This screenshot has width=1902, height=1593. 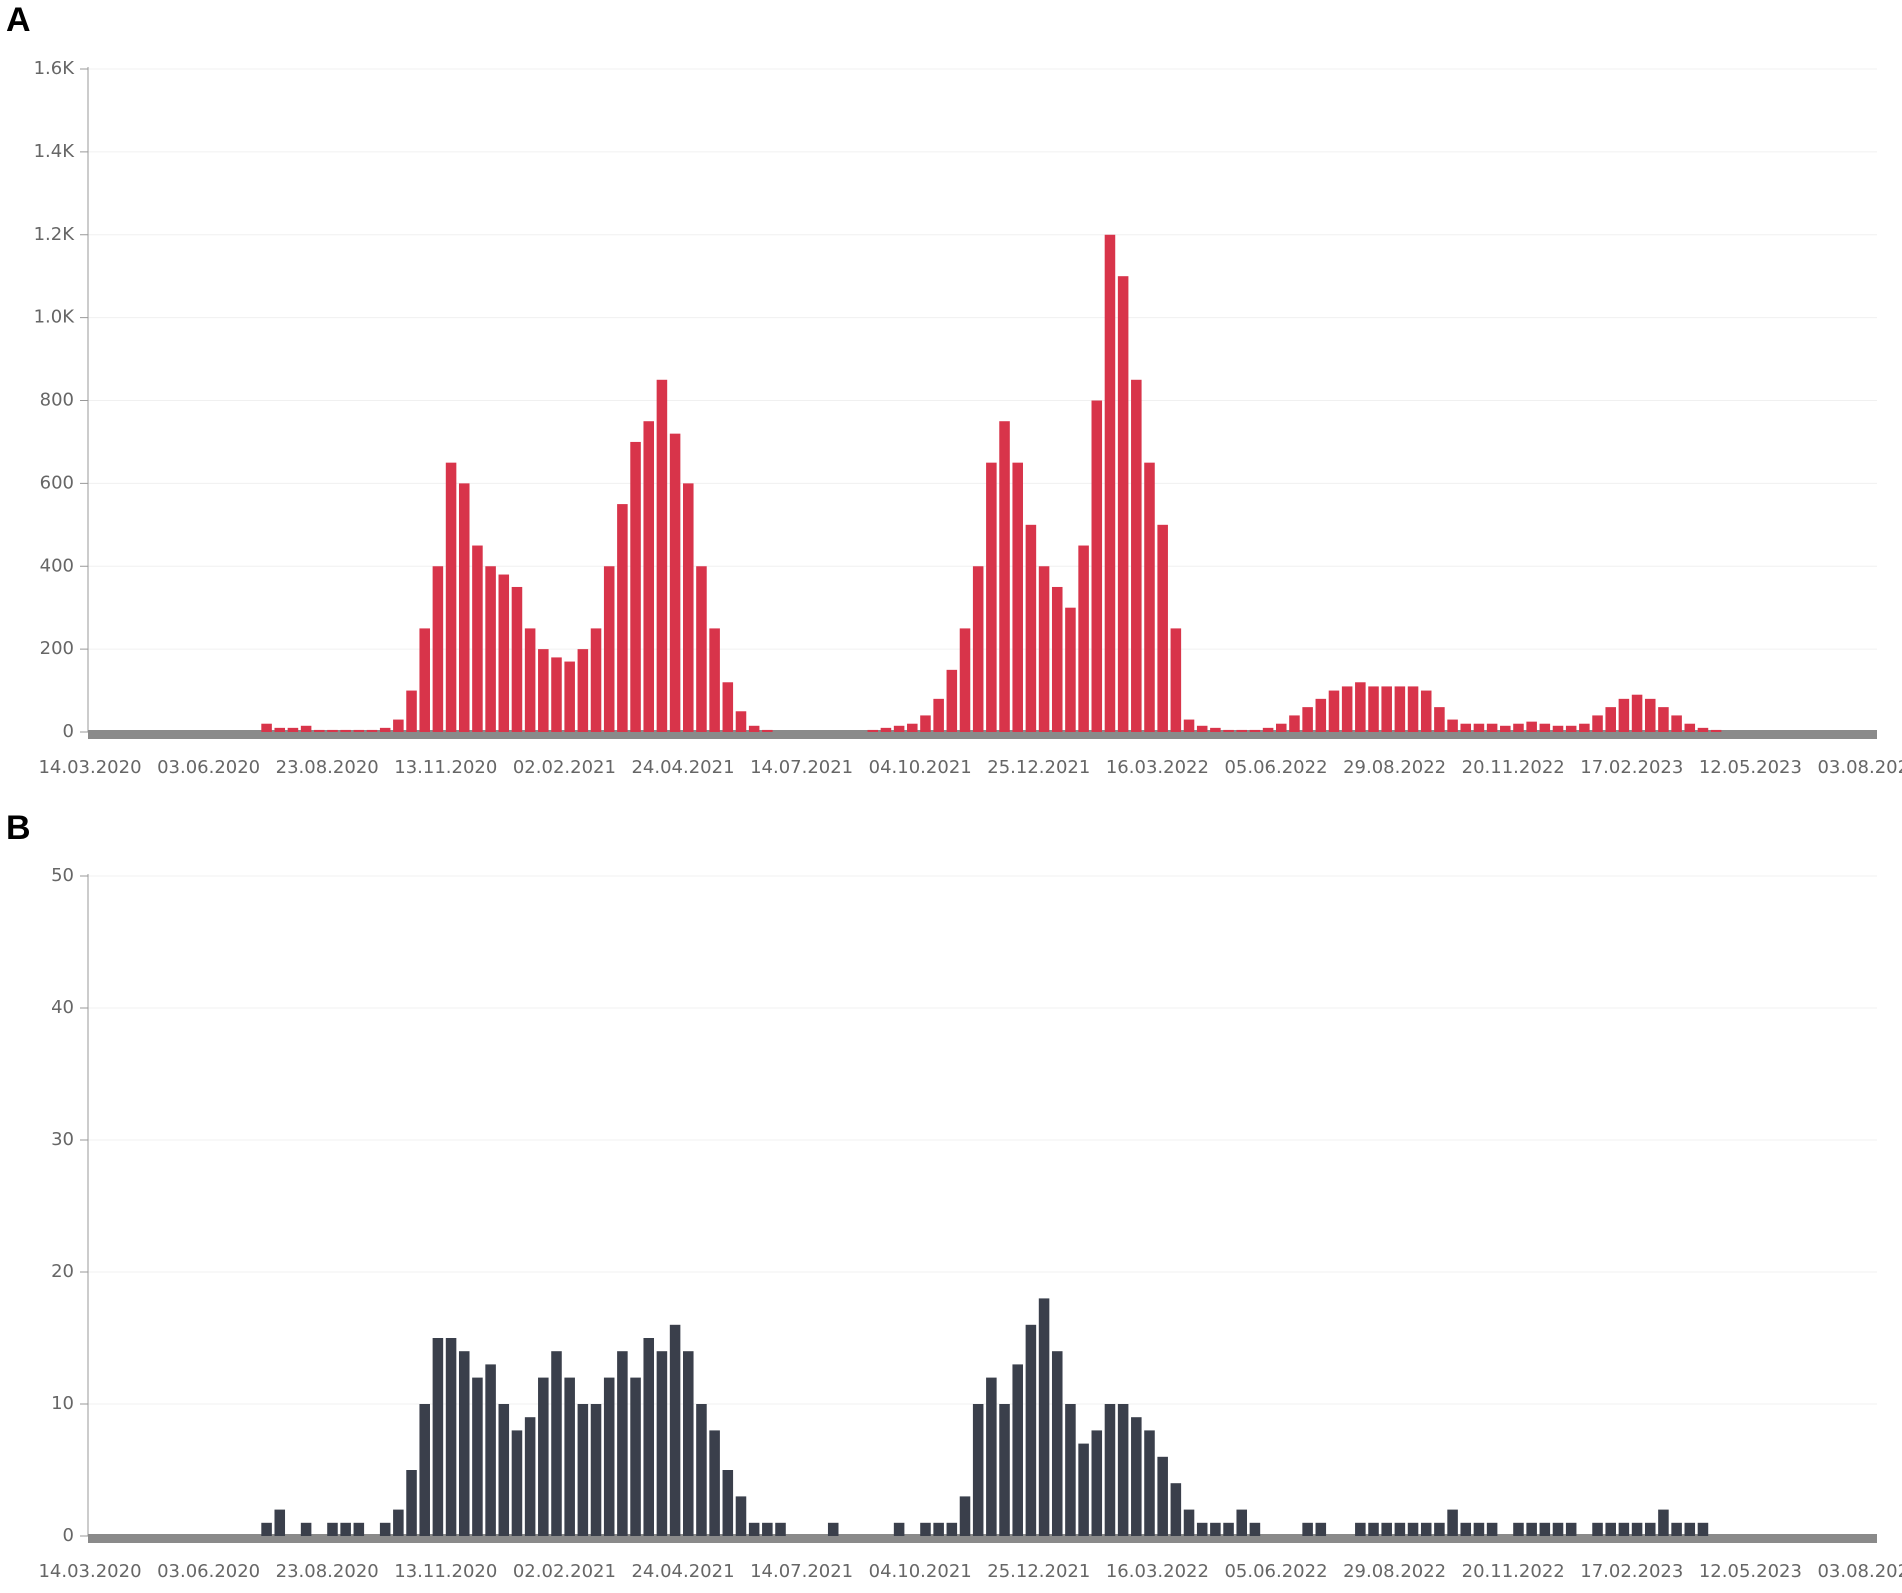 What do you see at coordinates (327, 767) in the screenshot?
I see `x-tick-label: 23.08.2020` at bounding box center [327, 767].